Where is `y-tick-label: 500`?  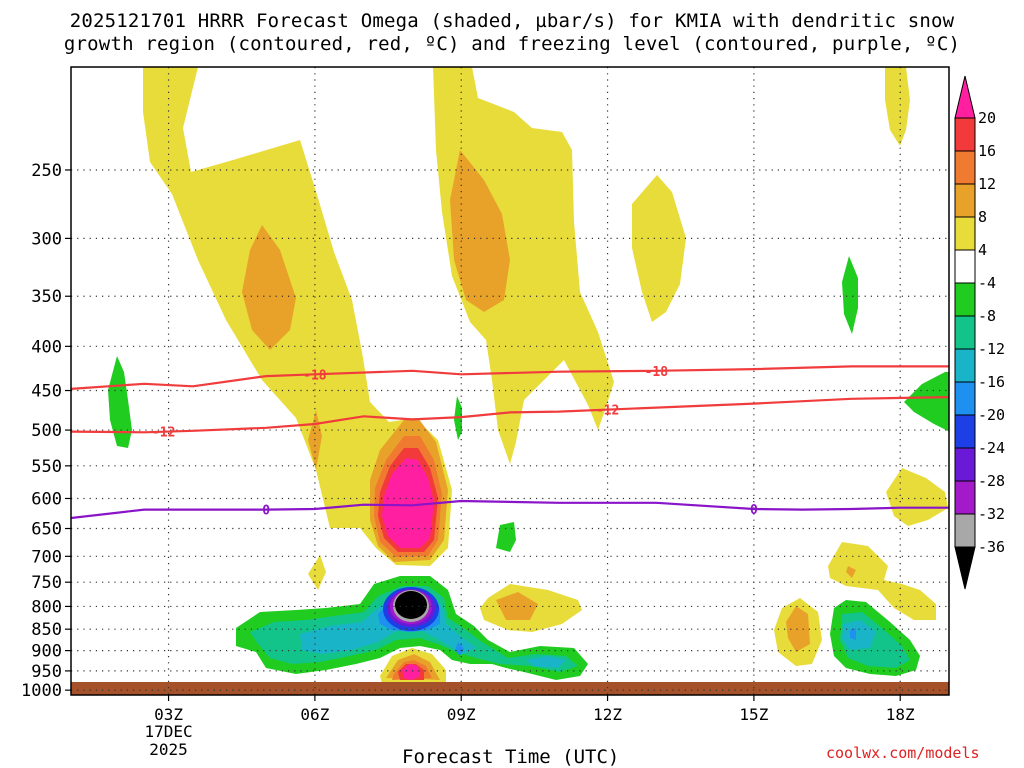 y-tick-label: 500 is located at coordinates (46, 431).